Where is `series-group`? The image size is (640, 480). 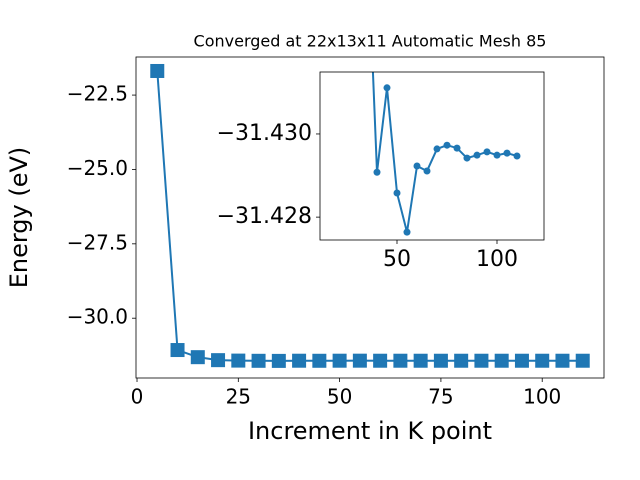 series-group is located at coordinates (446, 154).